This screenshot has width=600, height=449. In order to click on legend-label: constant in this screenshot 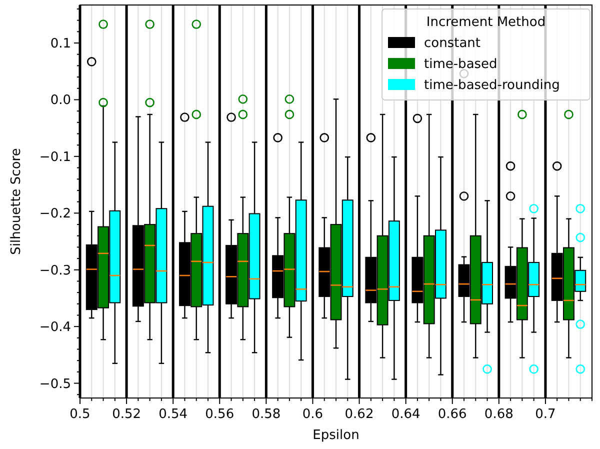, I will do `click(452, 43)`.